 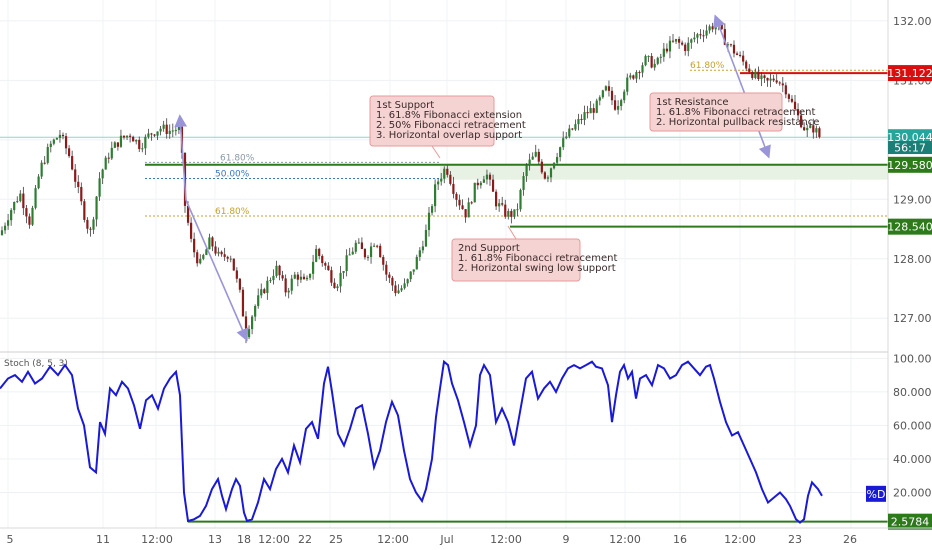 What do you see at coordinates (912, 425) in the screenshot?
I see `stoch-axis-tick: 60.0000` at bounding box center [912, 425].